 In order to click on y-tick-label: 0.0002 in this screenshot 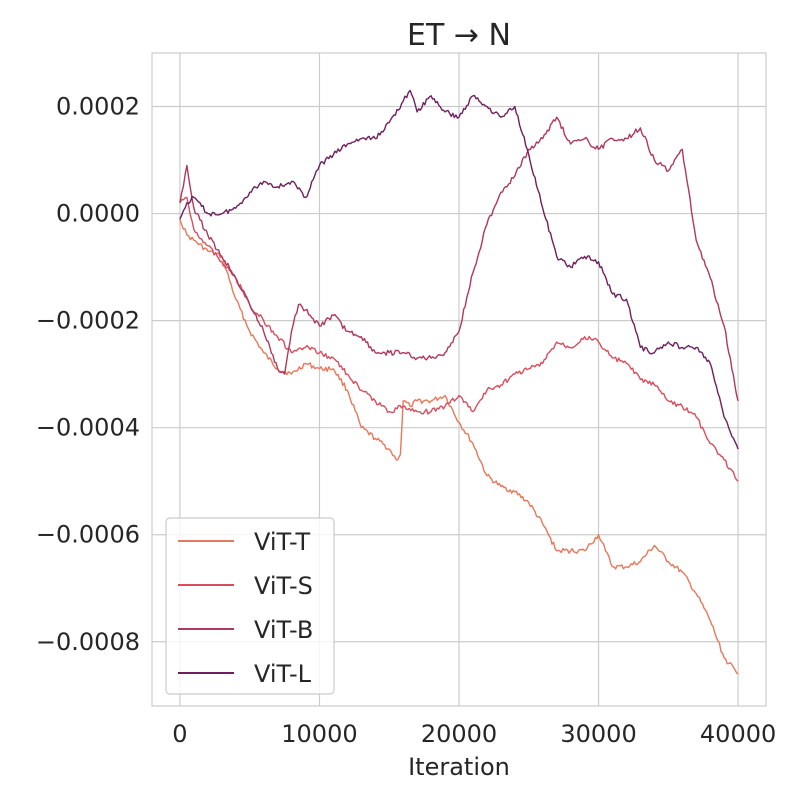, I will do `click(98, 107)`.